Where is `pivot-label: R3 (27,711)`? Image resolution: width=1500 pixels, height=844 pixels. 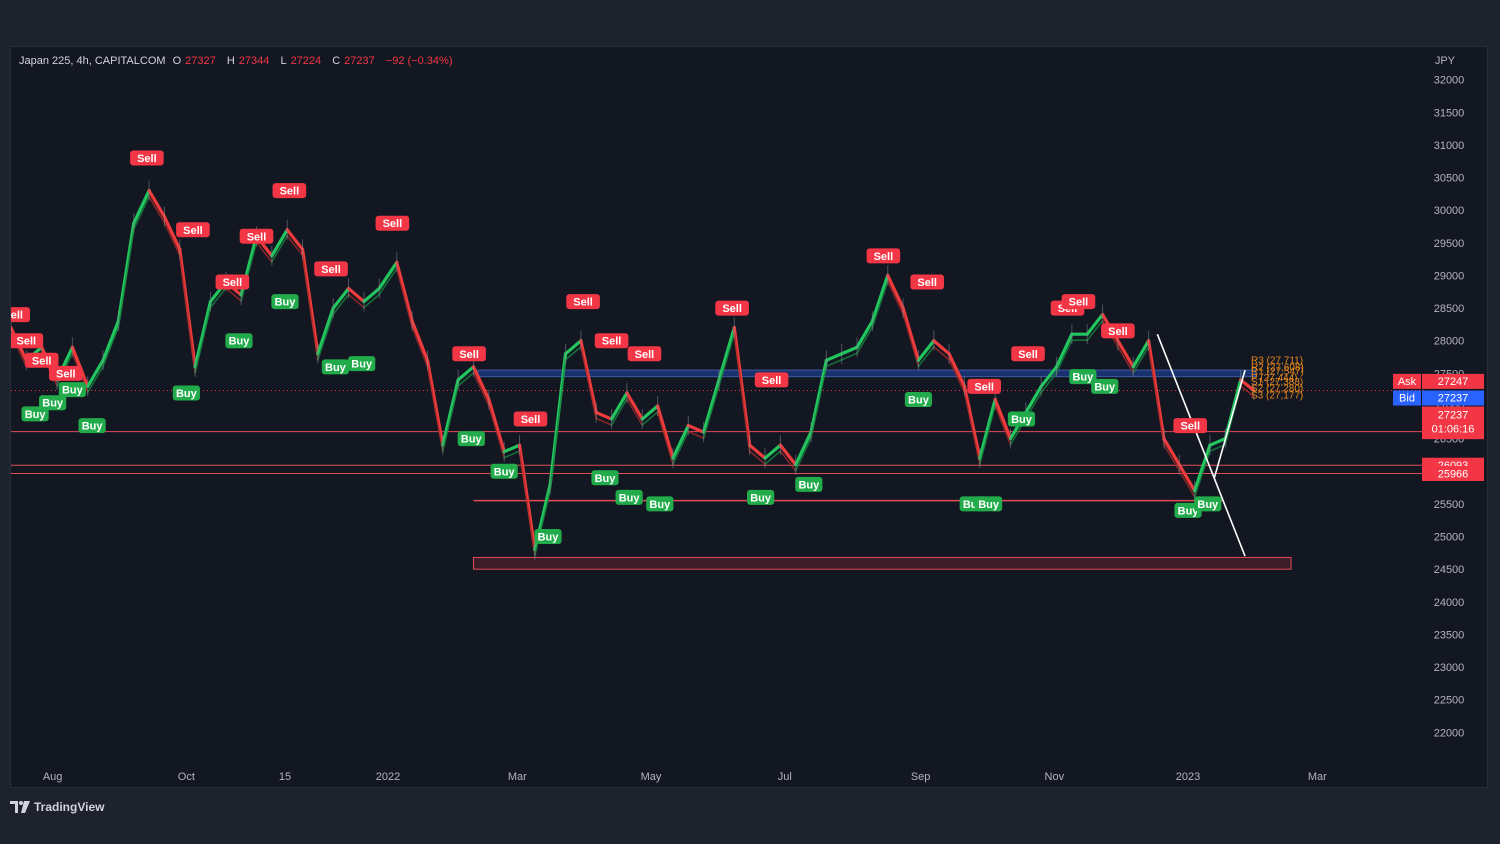 pivot-label: R3 (27,711) is located at coordinates (1277, 361).